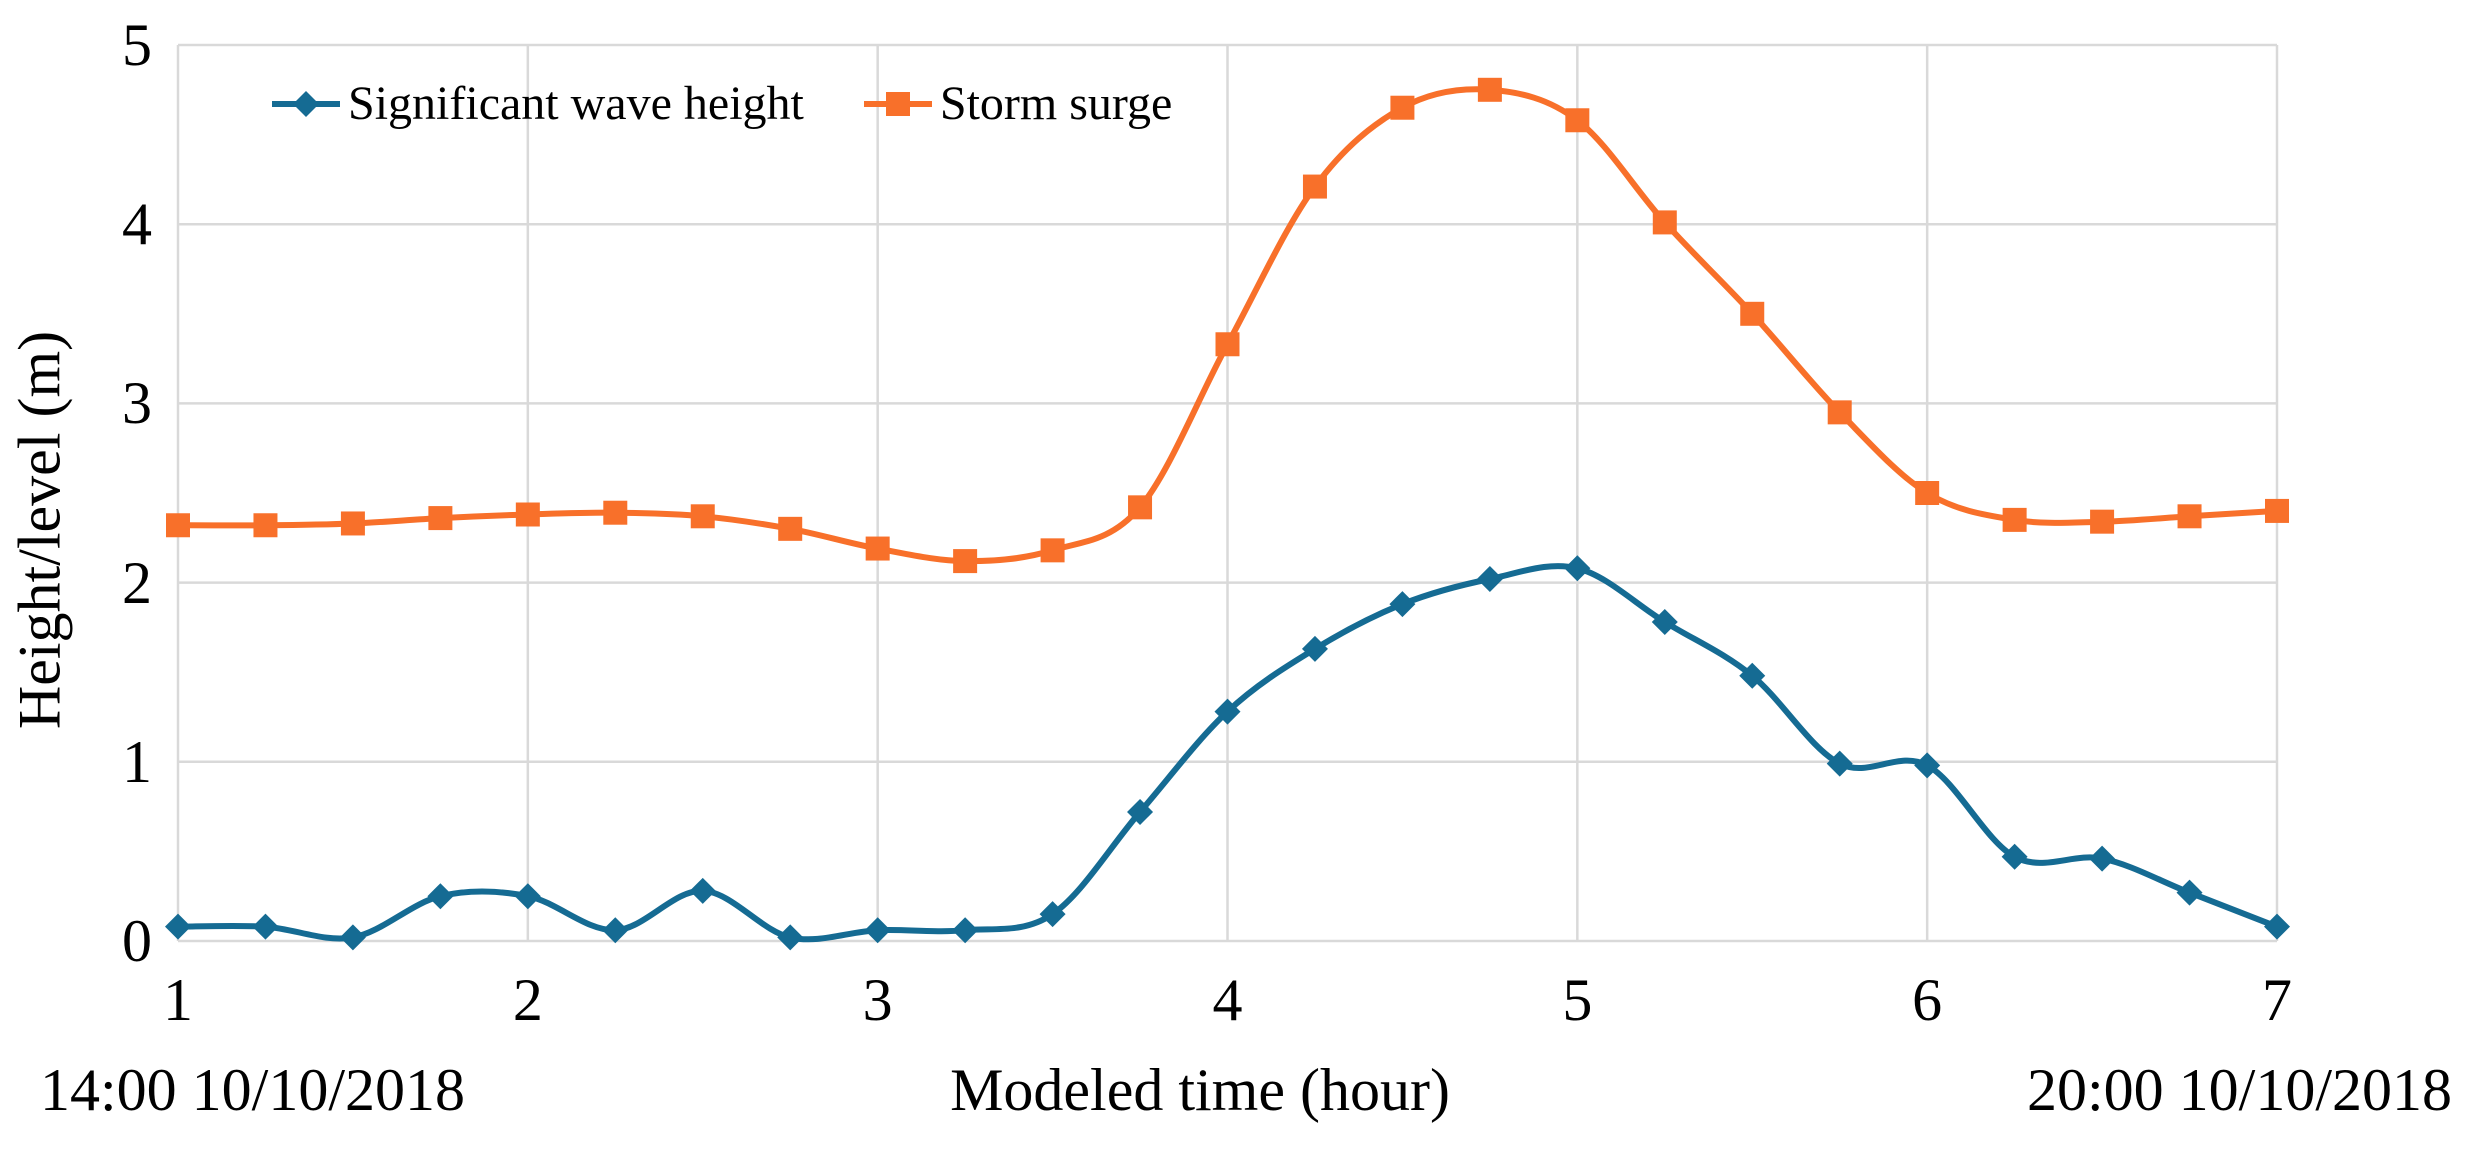 Image resolution: width=2477 pixels, height=1152 pixels. What do you see at coordinates (1200, 1090) in the screenshot?
I see `x-axis-title: Modeled time (hour)` at bounding box center [1200, 1090].